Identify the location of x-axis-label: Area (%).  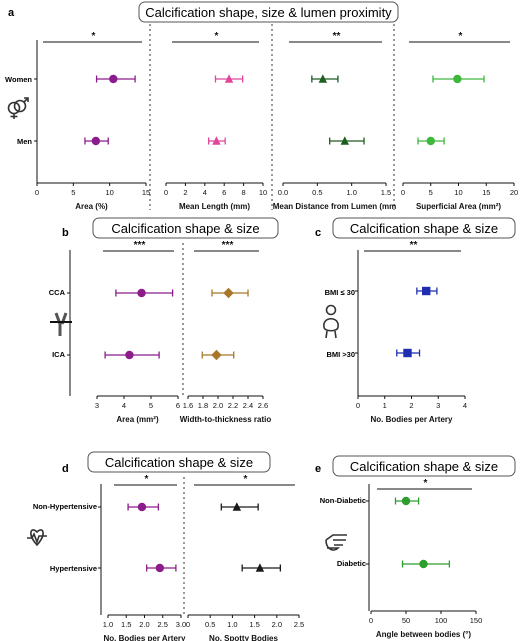
(91, 206).